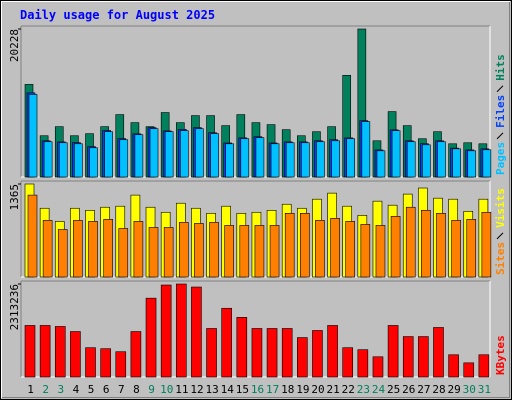 The height and width of the screenshot is (400, 512). I want to click on x-tick-label: 1, so click(30, 389).